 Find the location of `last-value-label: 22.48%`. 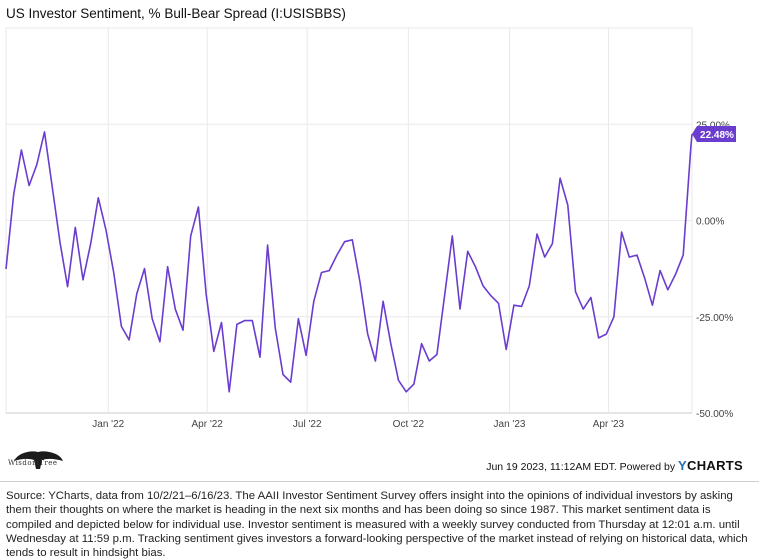

last-value-label: 22.48% is located at coordinates (717, 135).